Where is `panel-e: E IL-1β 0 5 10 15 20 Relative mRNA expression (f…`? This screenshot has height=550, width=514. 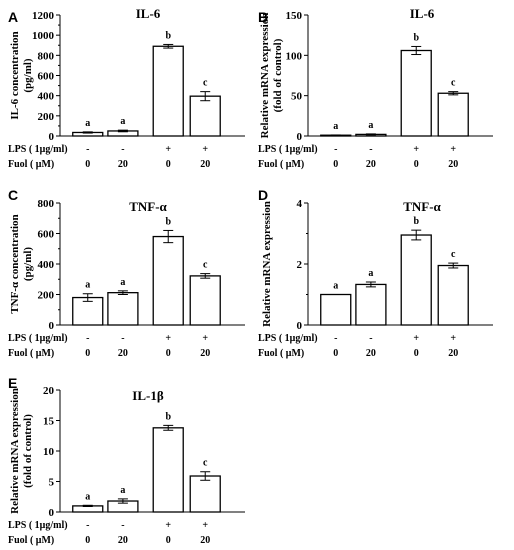 panel-e: E IL-1β 0 5 10 15 20 Relative mRNA expression (f… is located at coordinates (126, 460).